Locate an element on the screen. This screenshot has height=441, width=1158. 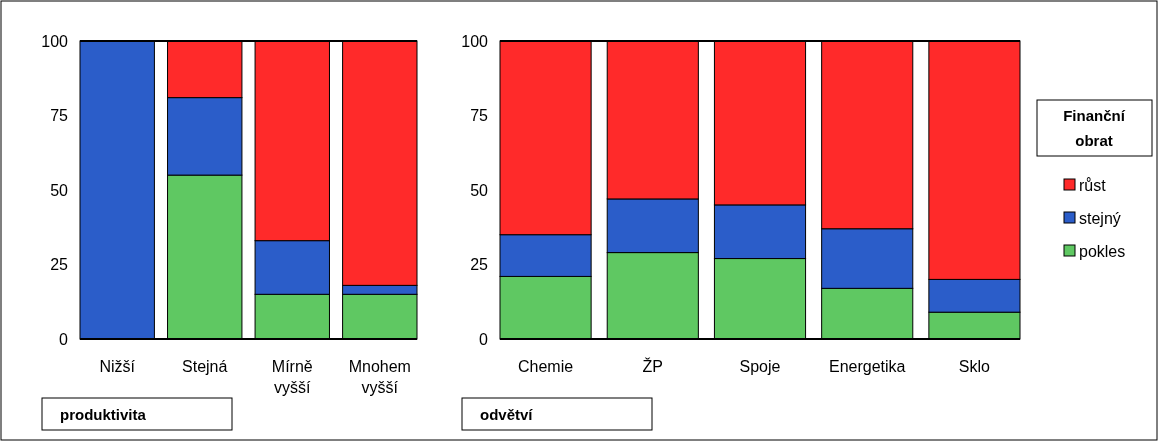
x-tick-label: ŽP is located at coordinates (653, 366).